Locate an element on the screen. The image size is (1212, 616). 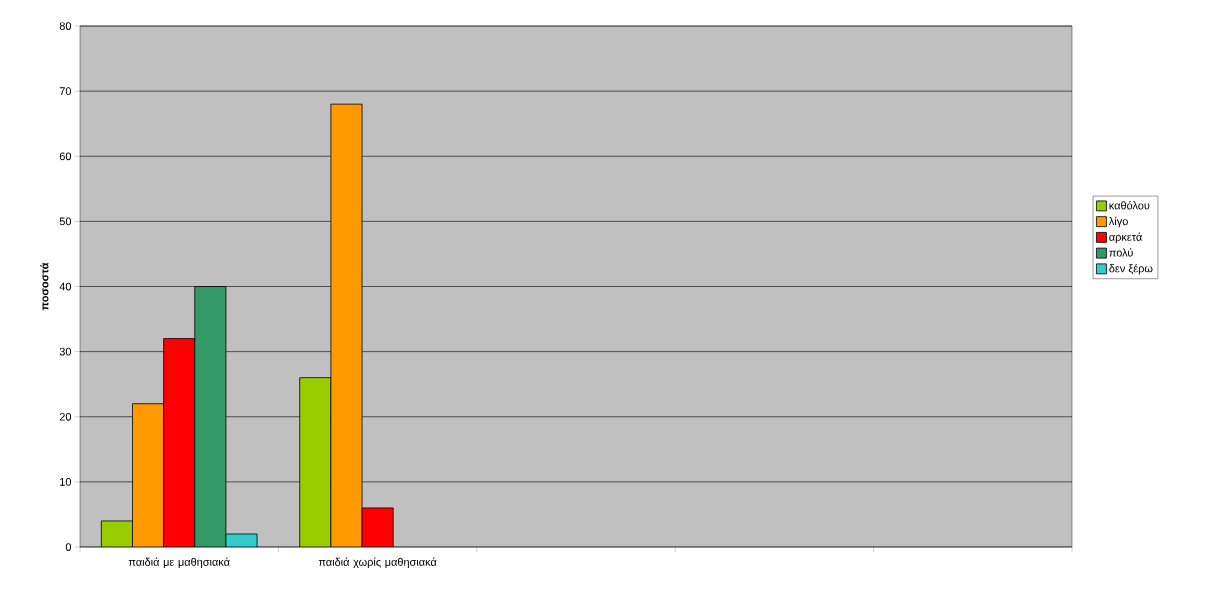
y-tick-label: 10 is located at coordinates (66, 482).